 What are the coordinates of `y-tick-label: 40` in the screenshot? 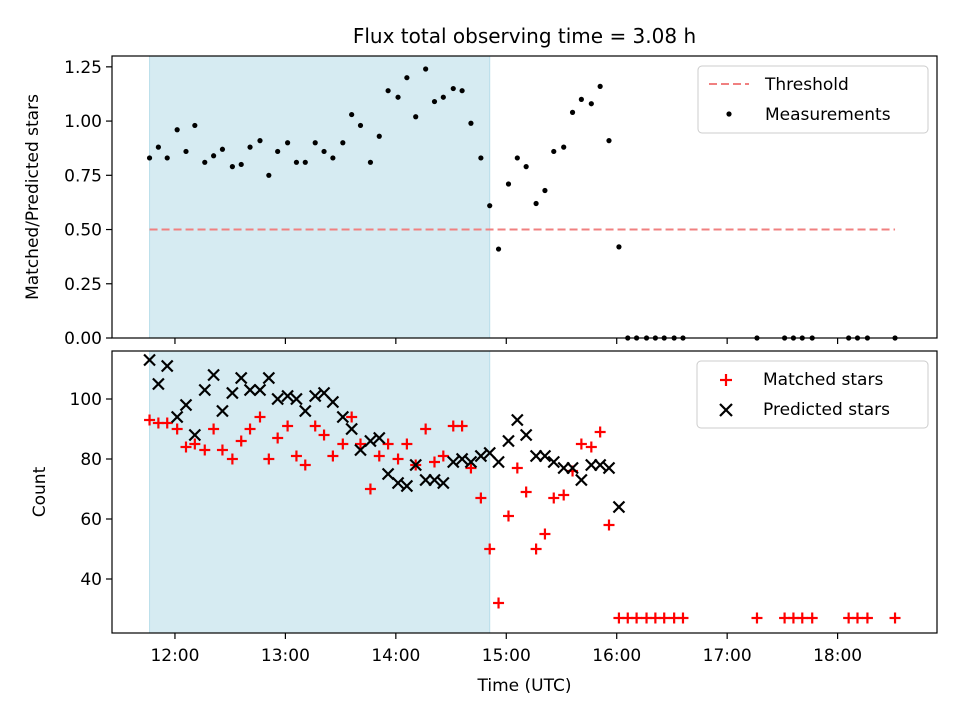 It's located at (91, 580).